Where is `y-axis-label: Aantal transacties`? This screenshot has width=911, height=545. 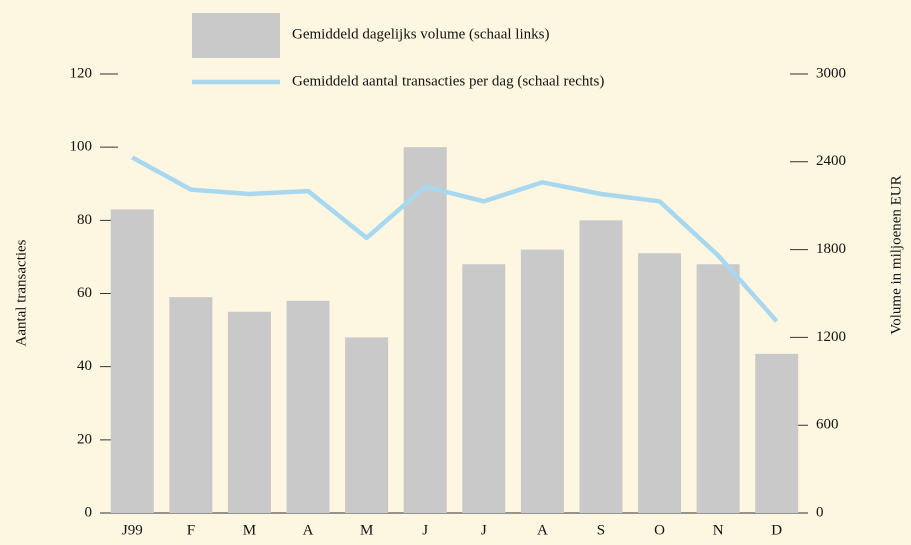
y-axis-label: Aantal transacties is located at coordinates (21, 292).